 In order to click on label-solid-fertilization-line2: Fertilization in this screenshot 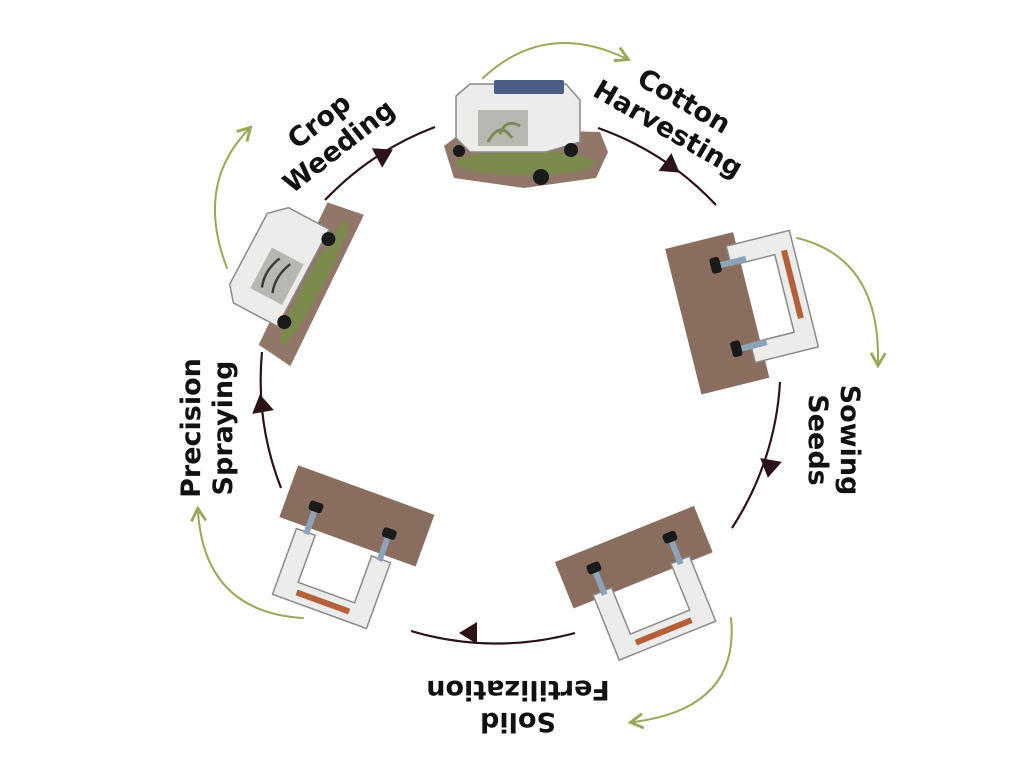, I will do `click(518, 689)`.